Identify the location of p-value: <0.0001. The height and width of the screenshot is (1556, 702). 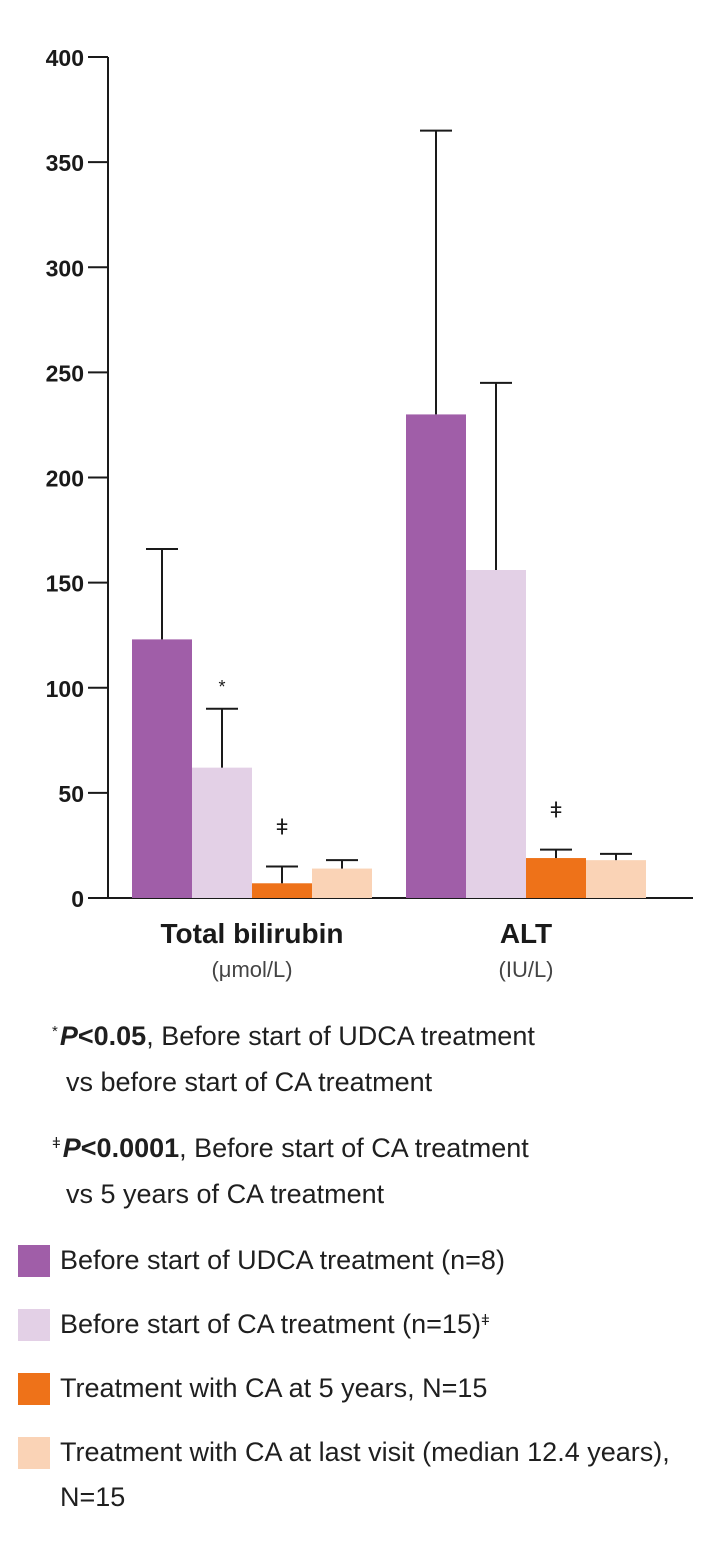
(130, 1148).